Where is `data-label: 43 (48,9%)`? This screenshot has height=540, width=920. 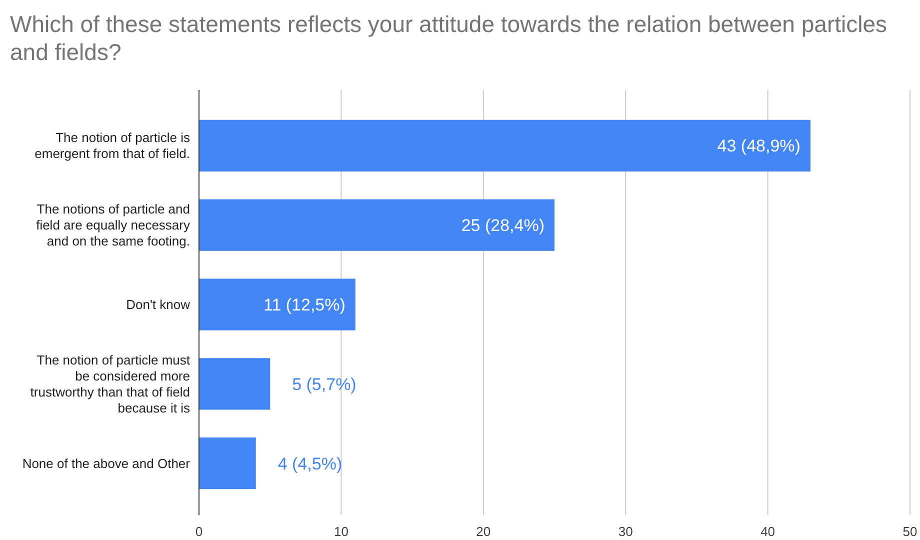
data-label: 43 (48,9%) is located at coordinates (758, 146).